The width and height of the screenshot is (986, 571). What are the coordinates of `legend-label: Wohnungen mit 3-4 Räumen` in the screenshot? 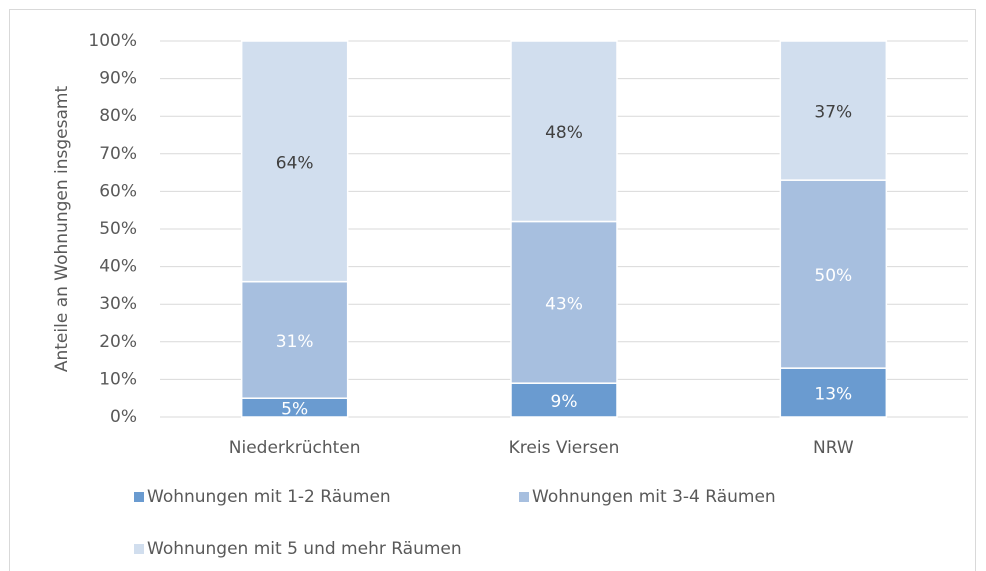 It's located at (654, 497).